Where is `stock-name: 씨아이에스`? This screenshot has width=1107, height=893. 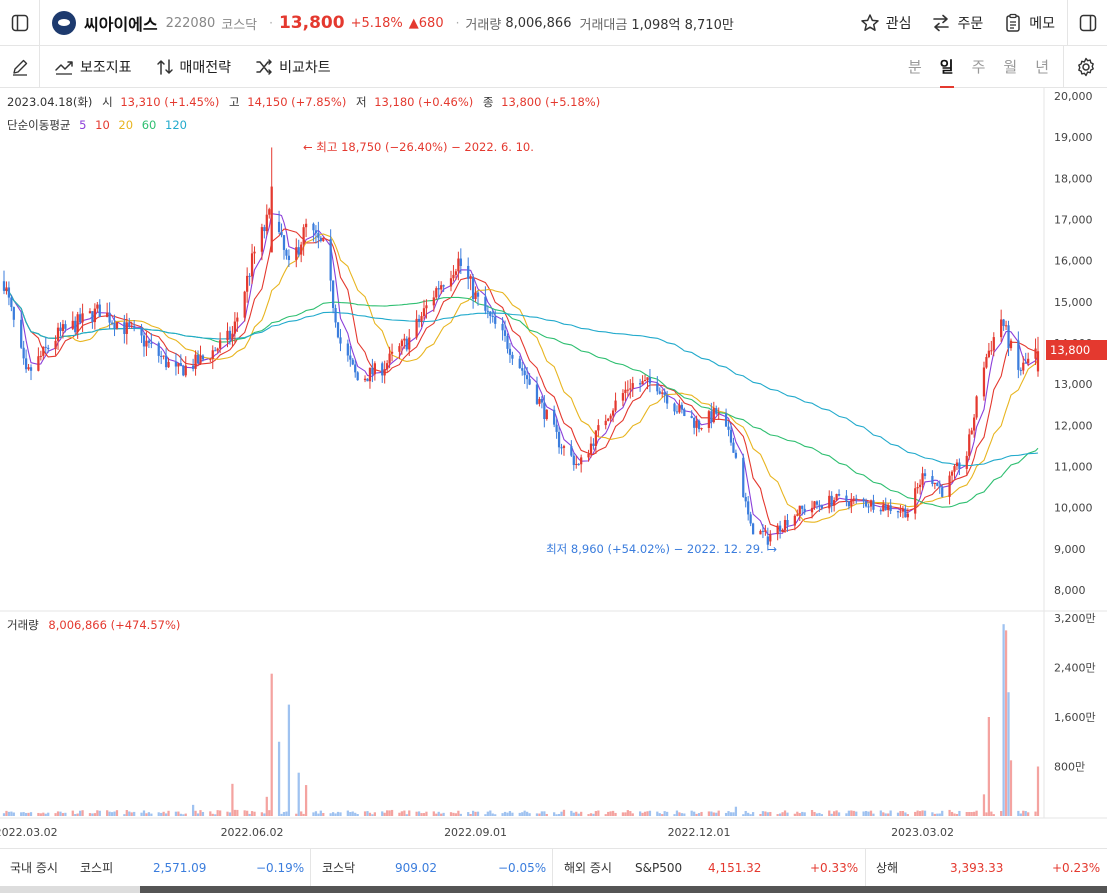 stock-name: 씨아이에스 is located at coordinates (121, 24).